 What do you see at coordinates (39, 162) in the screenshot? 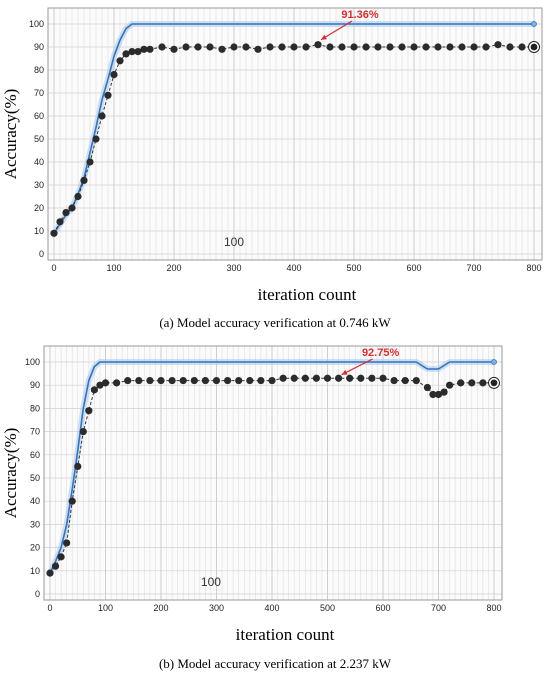
I see `y-tick-label: 40` at bounding box center [39, 162].